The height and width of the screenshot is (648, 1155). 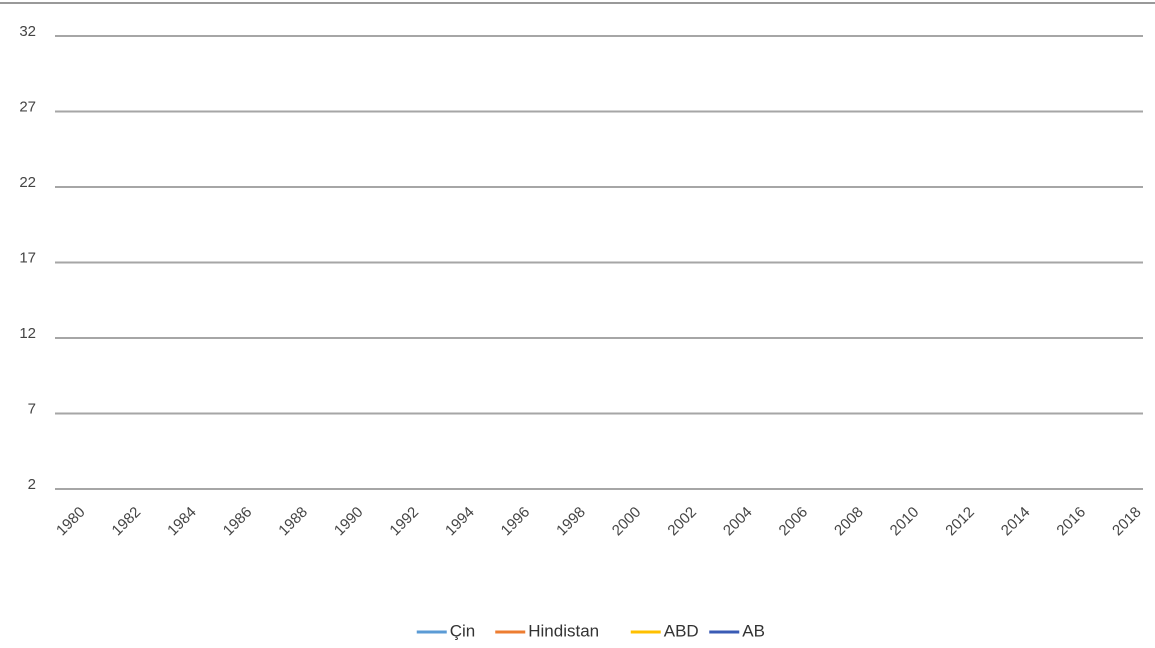 What do you see at coordinates (681, 630) in the screenshot?
I see `legend-label: ABD` at bounding box center [681, 630].